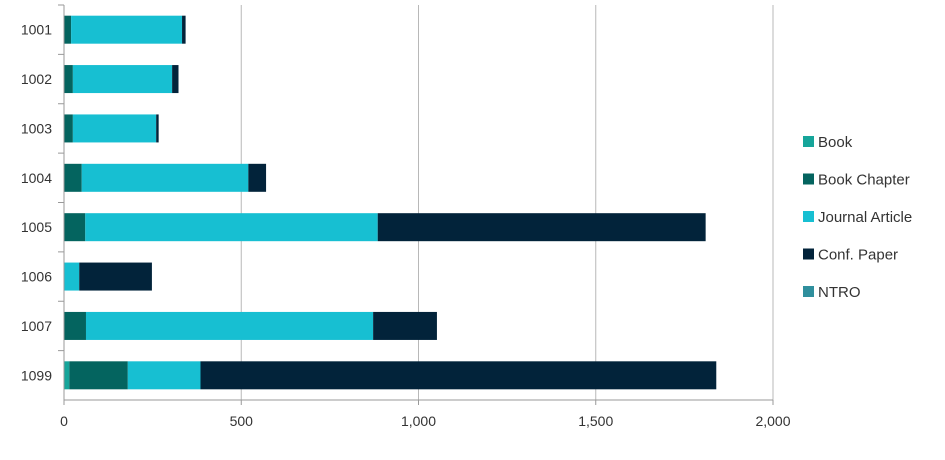 Image resolution: width=945 pixels, height=460 pixels. What do you see at coordinates (68, 128) in the screenshot?
I see `bar-1003-book-chapter` at bounding box center [68, 128].